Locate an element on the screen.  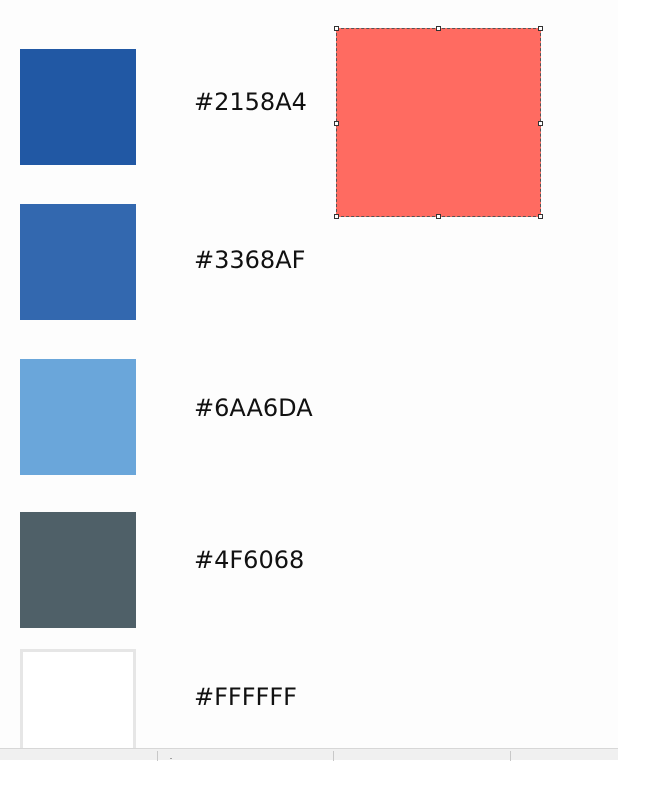
swatch-label-6aa6da: #6AA6DA is located at coordinates (253, 408).